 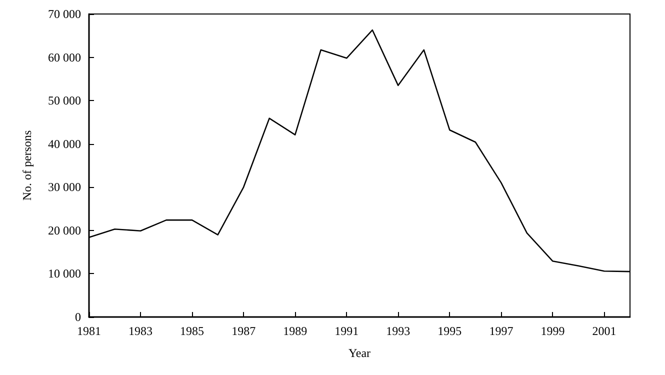 What do you see at coordinates (552, 331) in the screenshot?
I see `x-tick-label: 1999` at bounding box center [552, 331].